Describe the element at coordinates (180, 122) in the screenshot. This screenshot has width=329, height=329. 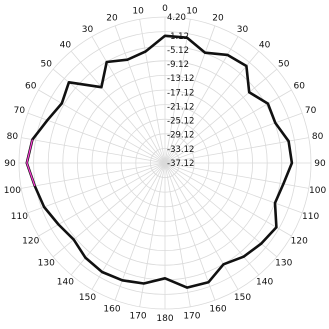
I see `radial-tick-label: -25.12` at that location.